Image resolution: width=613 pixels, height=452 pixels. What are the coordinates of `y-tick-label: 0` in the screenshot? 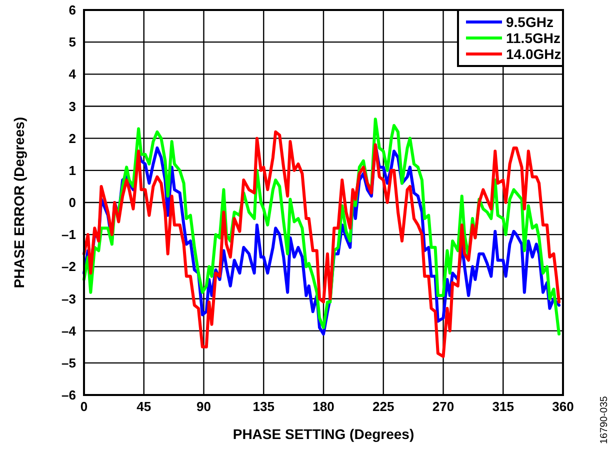 It's located at (72, 202).